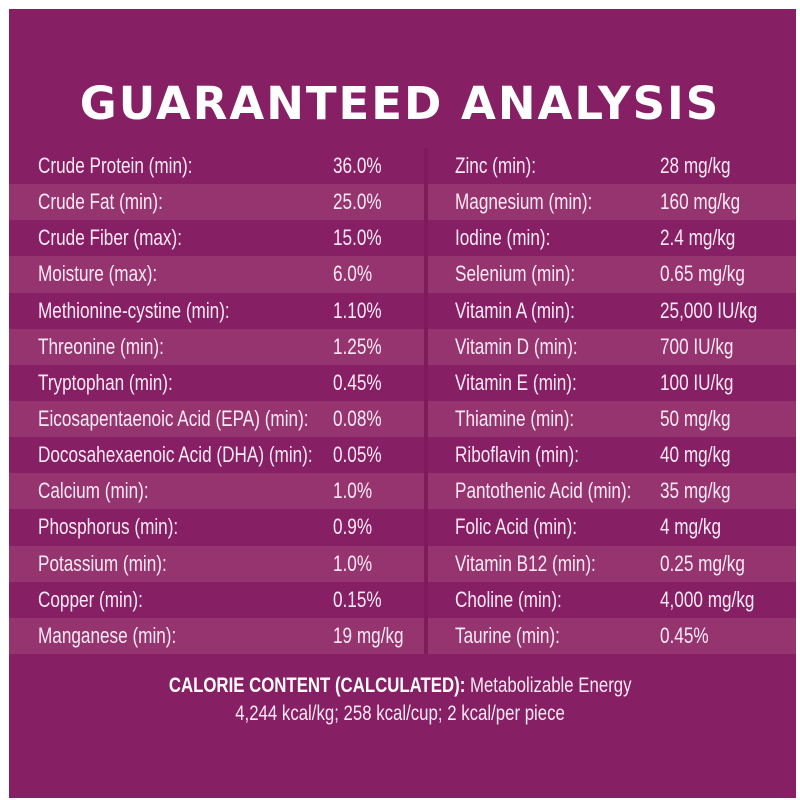 The image size is (800, 800). What do you see at coordinates (515, 310) in the screenshot?
I see `nutrient-label: Vitamin A (min):` at bounding box center [515, 310].